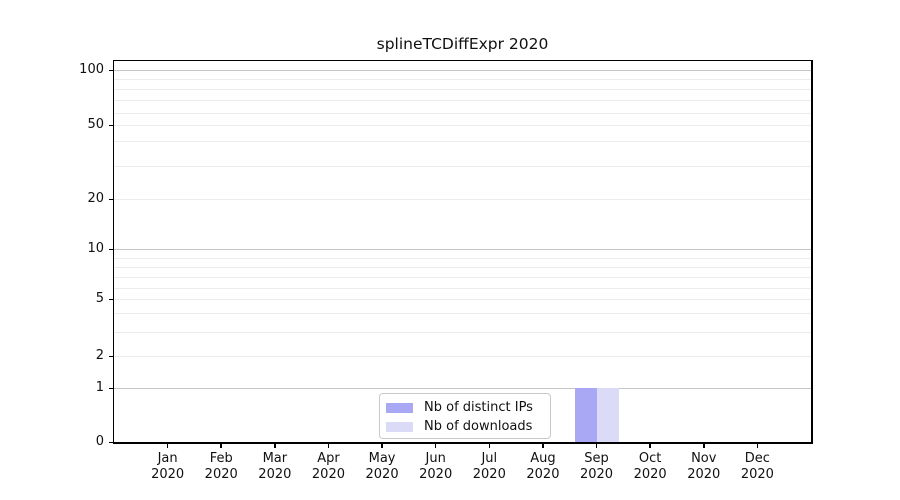 This screenshot has height=500, width=900. Describe the element at coordinates (462, 60) in the screenshot. I see `axis-spine-top` at that location.